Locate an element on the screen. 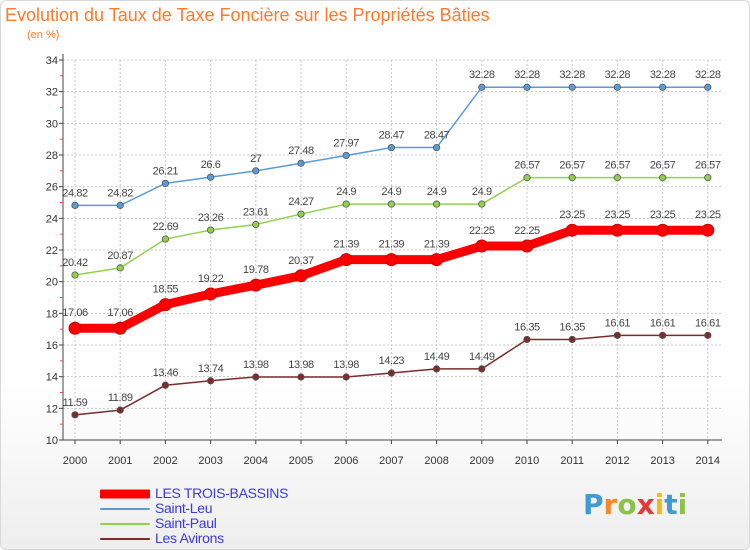  data-label-saint-paul: 23.26 is located at coordinates (211, 218).